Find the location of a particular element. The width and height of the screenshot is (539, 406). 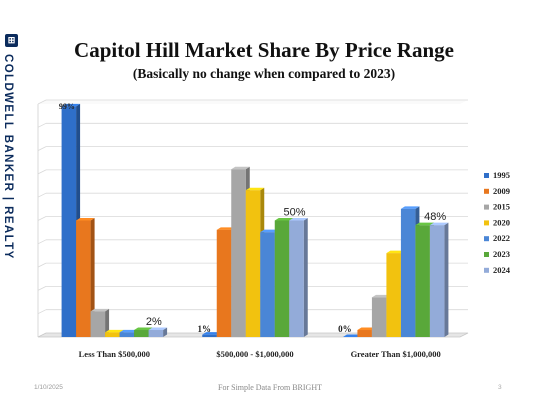

legend-swatch-2015 is located at coordinates (486, 207).